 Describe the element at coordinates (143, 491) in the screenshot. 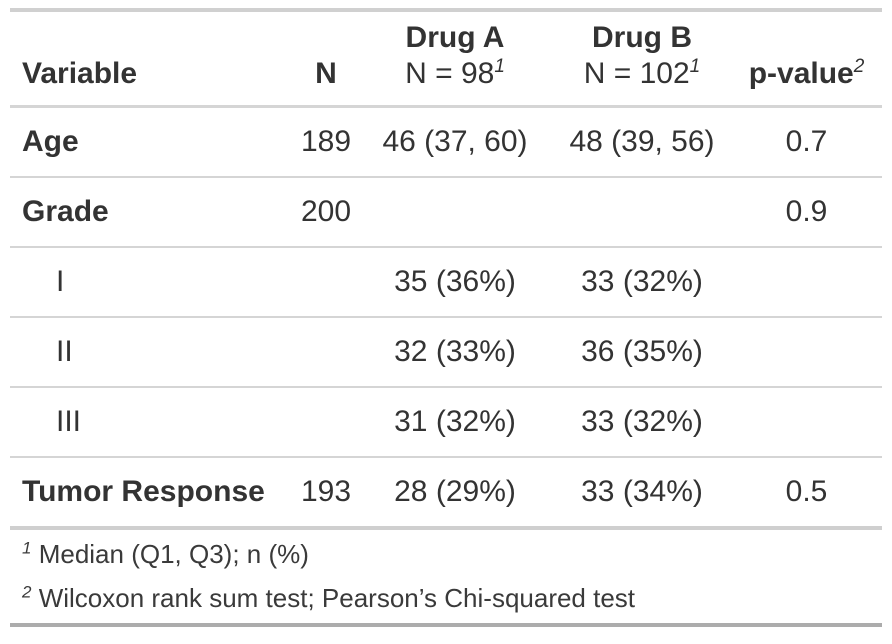

I see `variable-cell: Tumor Response` at that location.